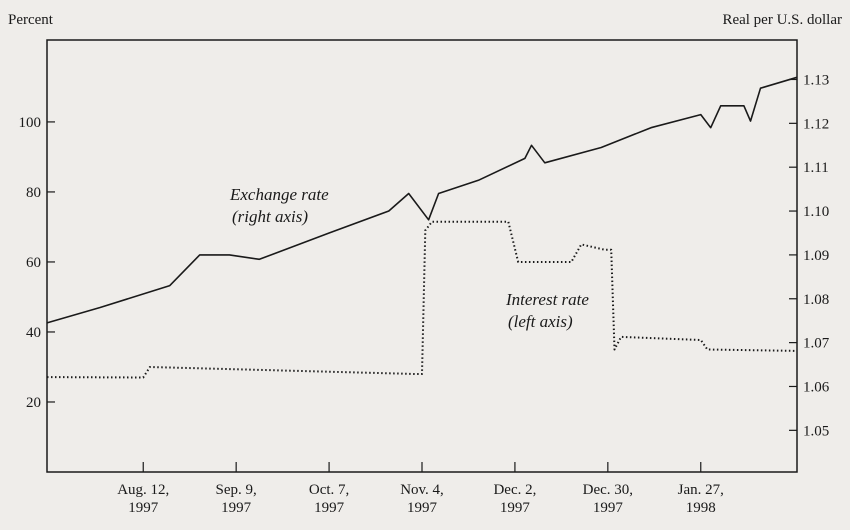 The height and width of the screenshot is (530, 850). I want to click on x-tick-label-line: Jan. 27,, so click(701, 490).